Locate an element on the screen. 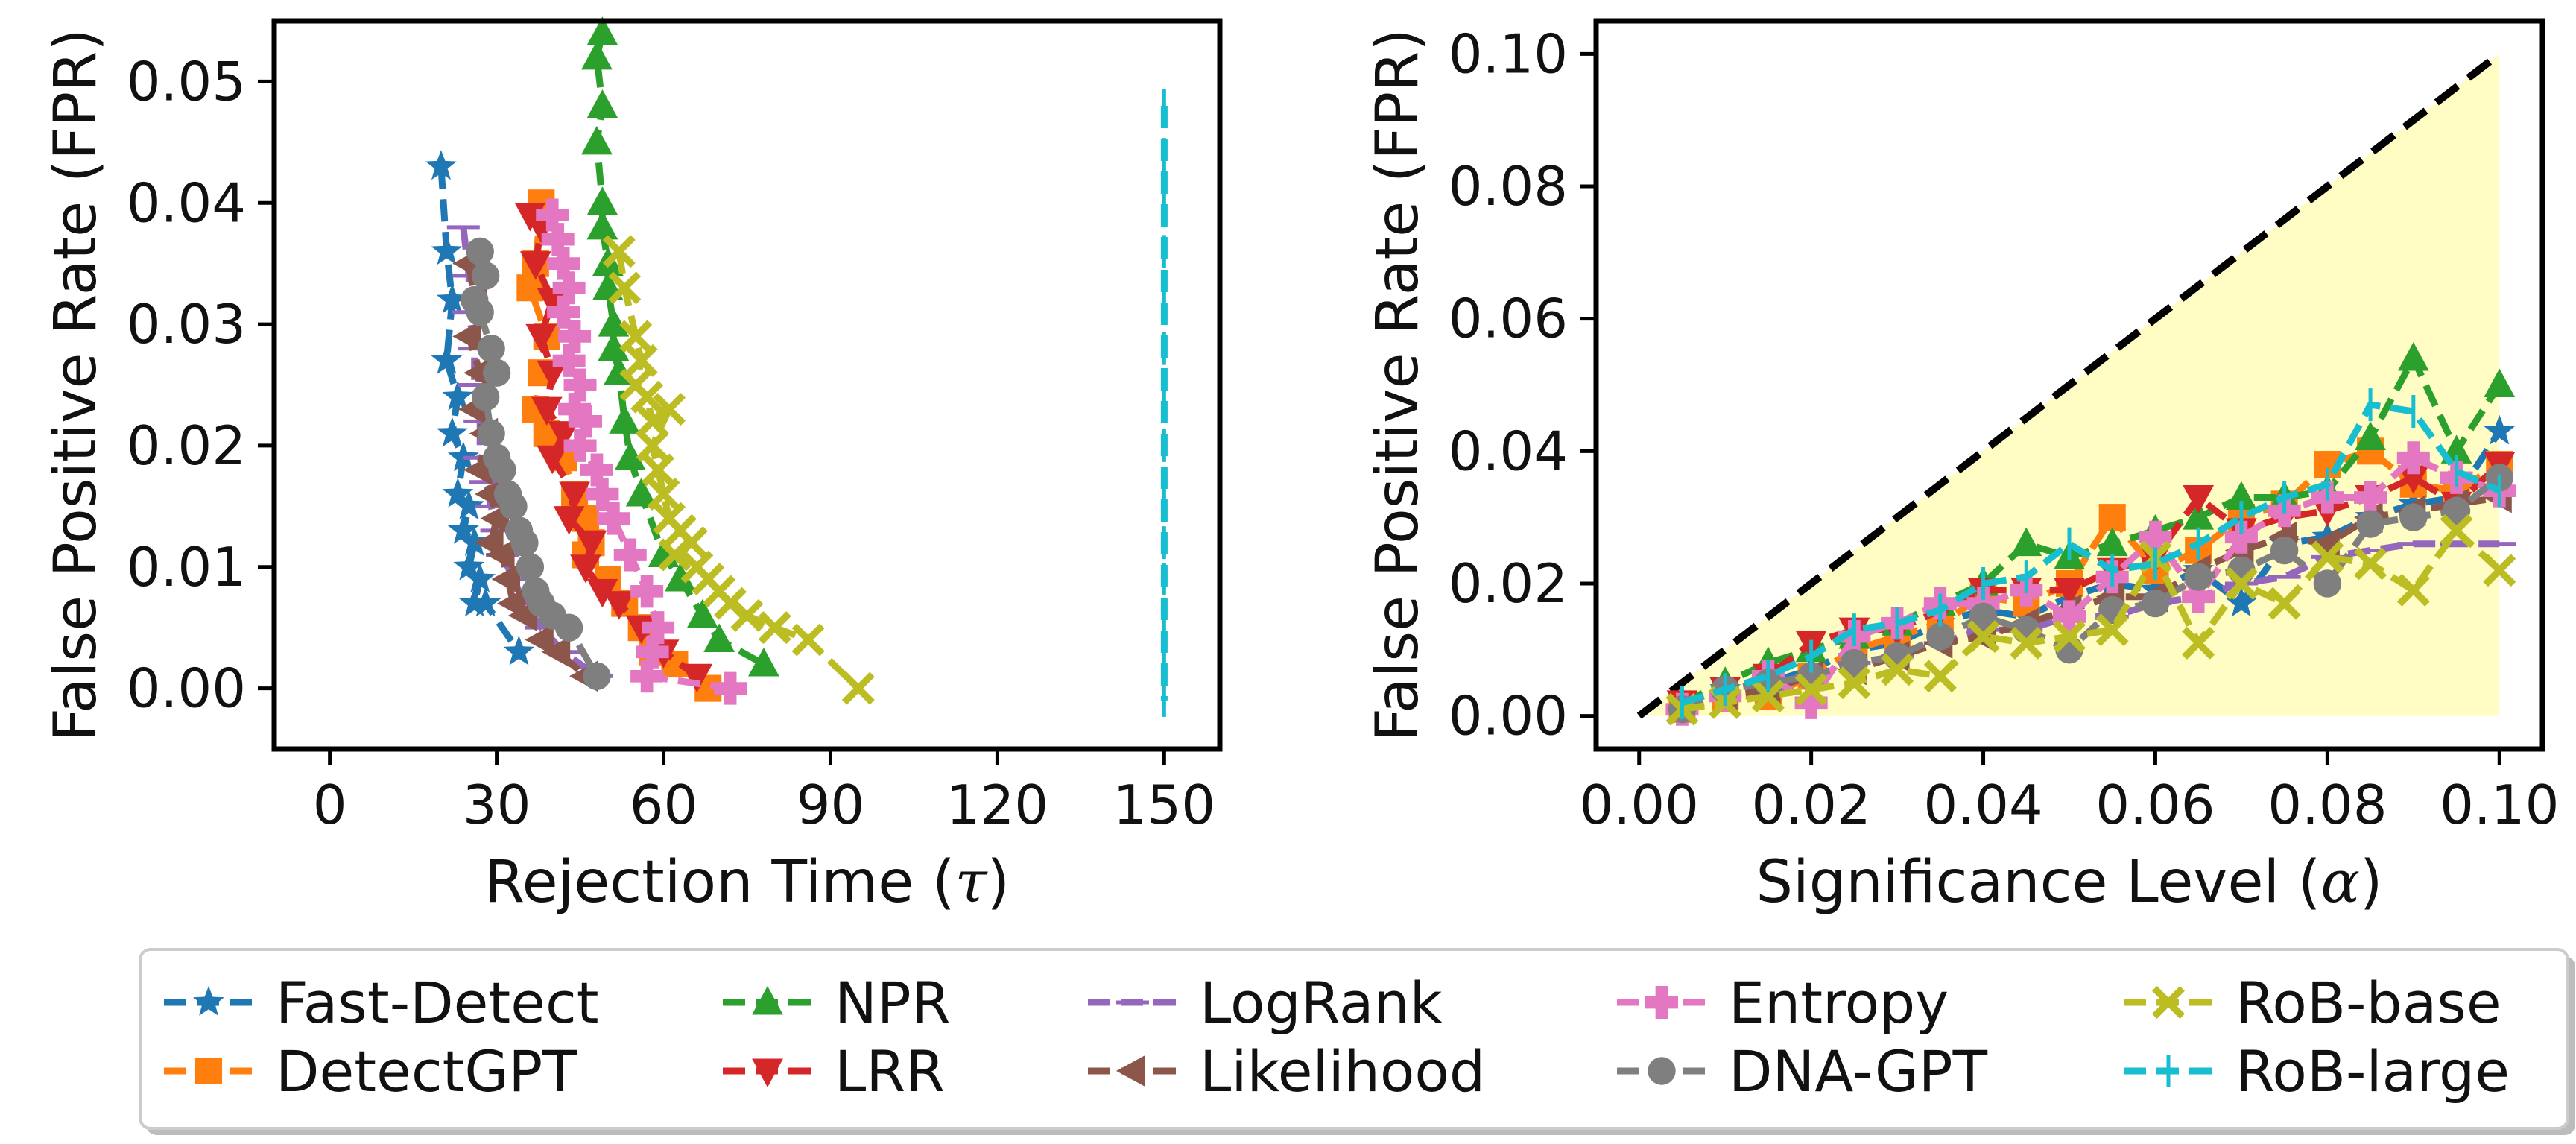 Image resolution: width=2576 pixels, height=1144 pixels. legend-label-dna-gpt: DNA-GPT is located at coordinates (1859, 1071).